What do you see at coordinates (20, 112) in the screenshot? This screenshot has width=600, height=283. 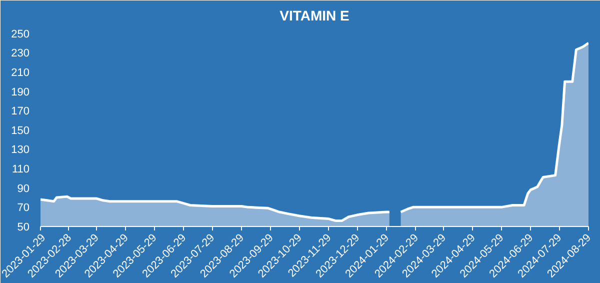 I see `y-tick-label: 170` at bounding box center [20, 112].